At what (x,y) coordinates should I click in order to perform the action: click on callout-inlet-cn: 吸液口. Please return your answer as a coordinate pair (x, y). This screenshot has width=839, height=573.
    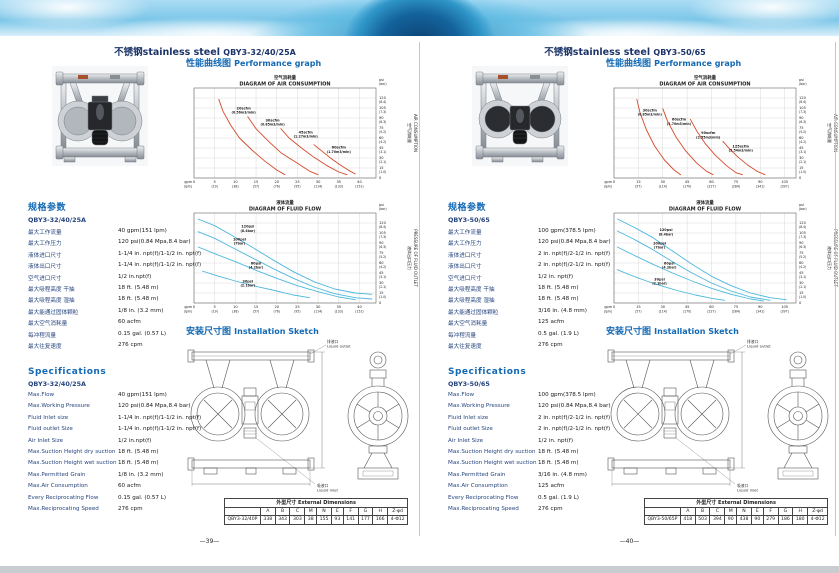
    Looking at the image, I should click on (323, 485).